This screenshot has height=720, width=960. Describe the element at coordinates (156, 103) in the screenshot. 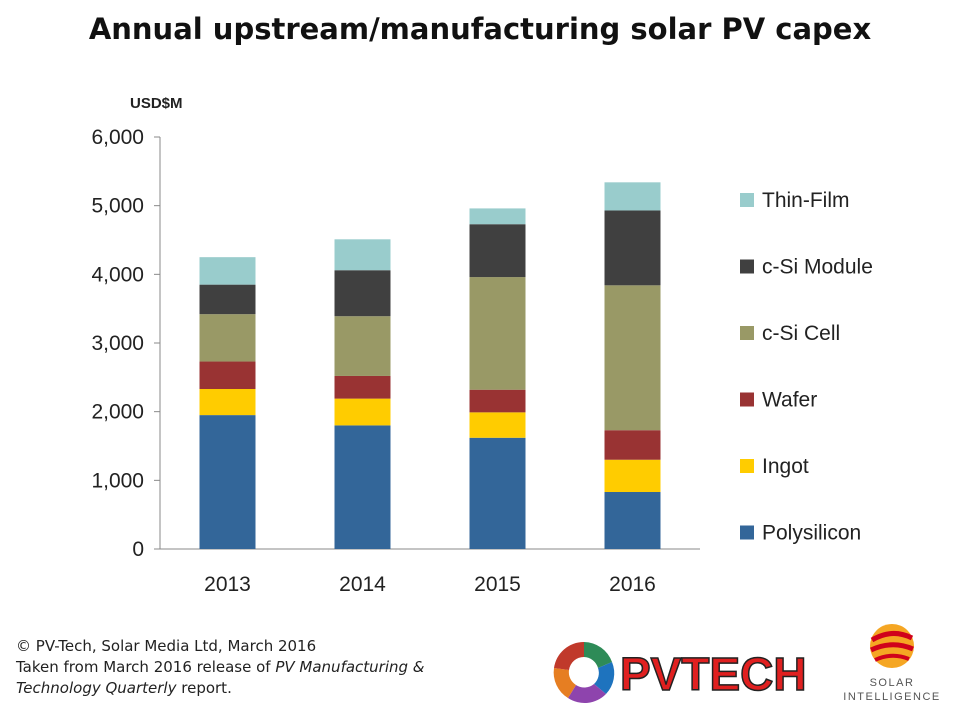

I see `y-unit-label: USD$M` at that location.